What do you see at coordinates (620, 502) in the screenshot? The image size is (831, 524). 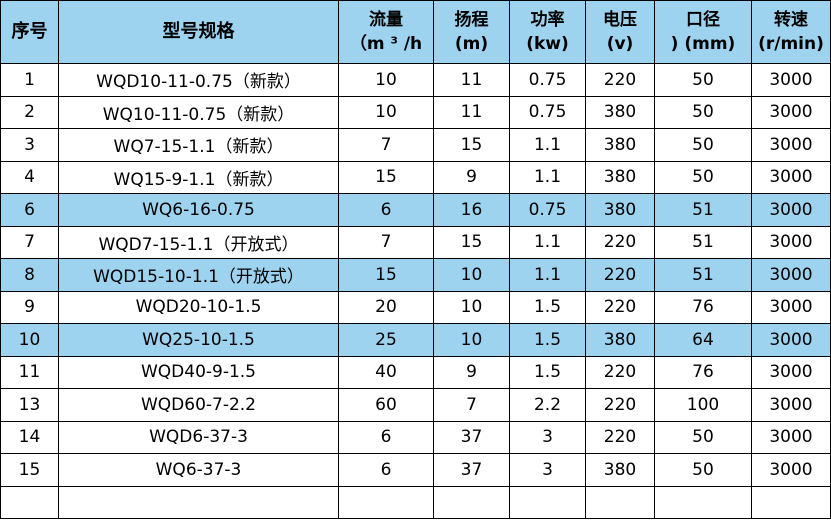 I see `cell-voltage` at bounding box center [620, 502].